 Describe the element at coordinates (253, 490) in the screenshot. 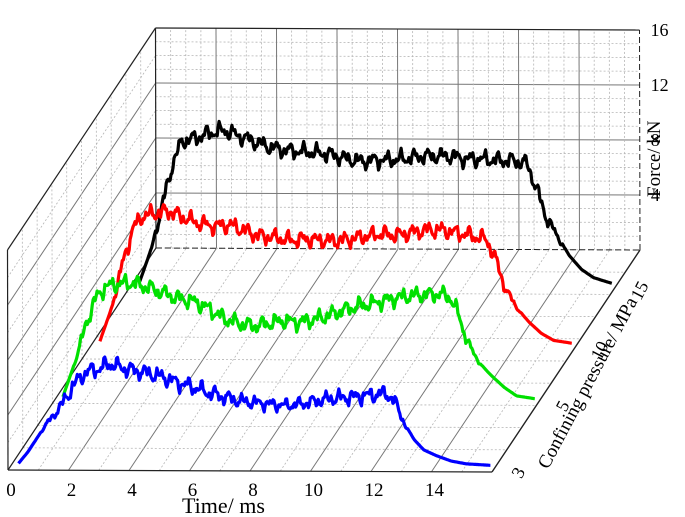

I see `x-tick-label: 8` at that location.